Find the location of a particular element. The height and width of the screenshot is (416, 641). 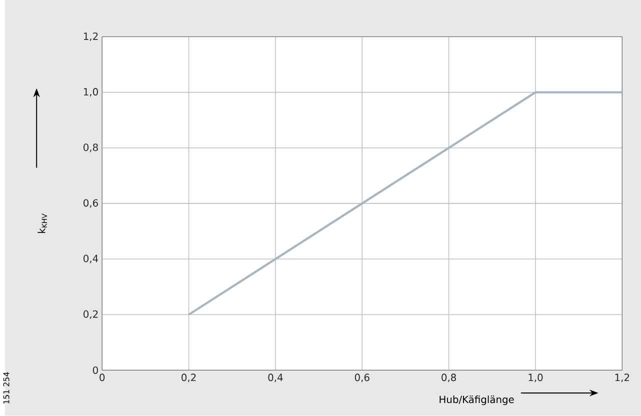

x-tick-label: 0,4 is located at coordinates (275, 378).